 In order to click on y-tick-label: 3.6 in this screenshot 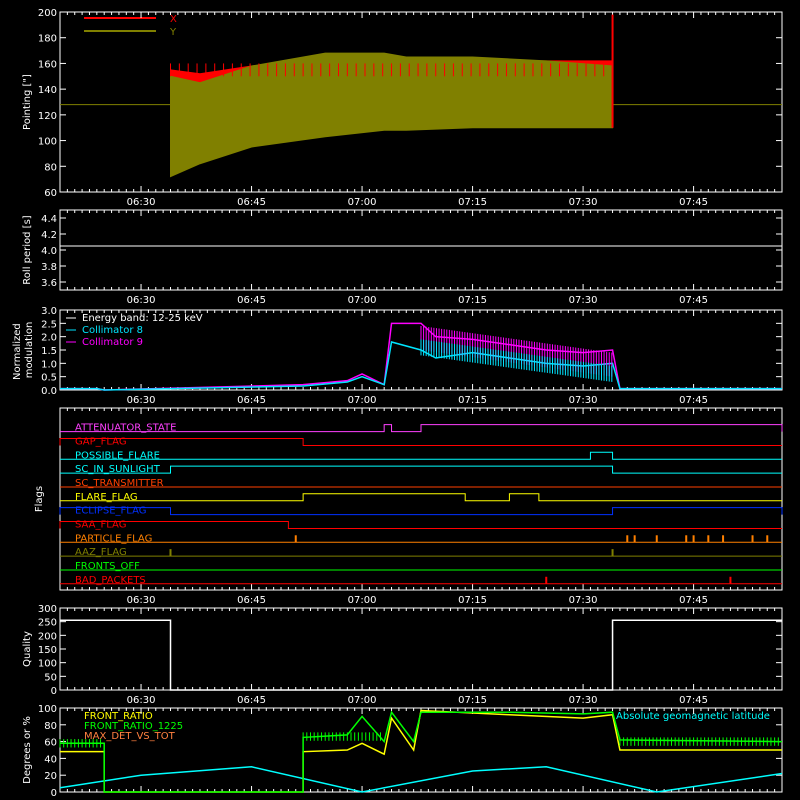, I will do `click(49, 283)`.